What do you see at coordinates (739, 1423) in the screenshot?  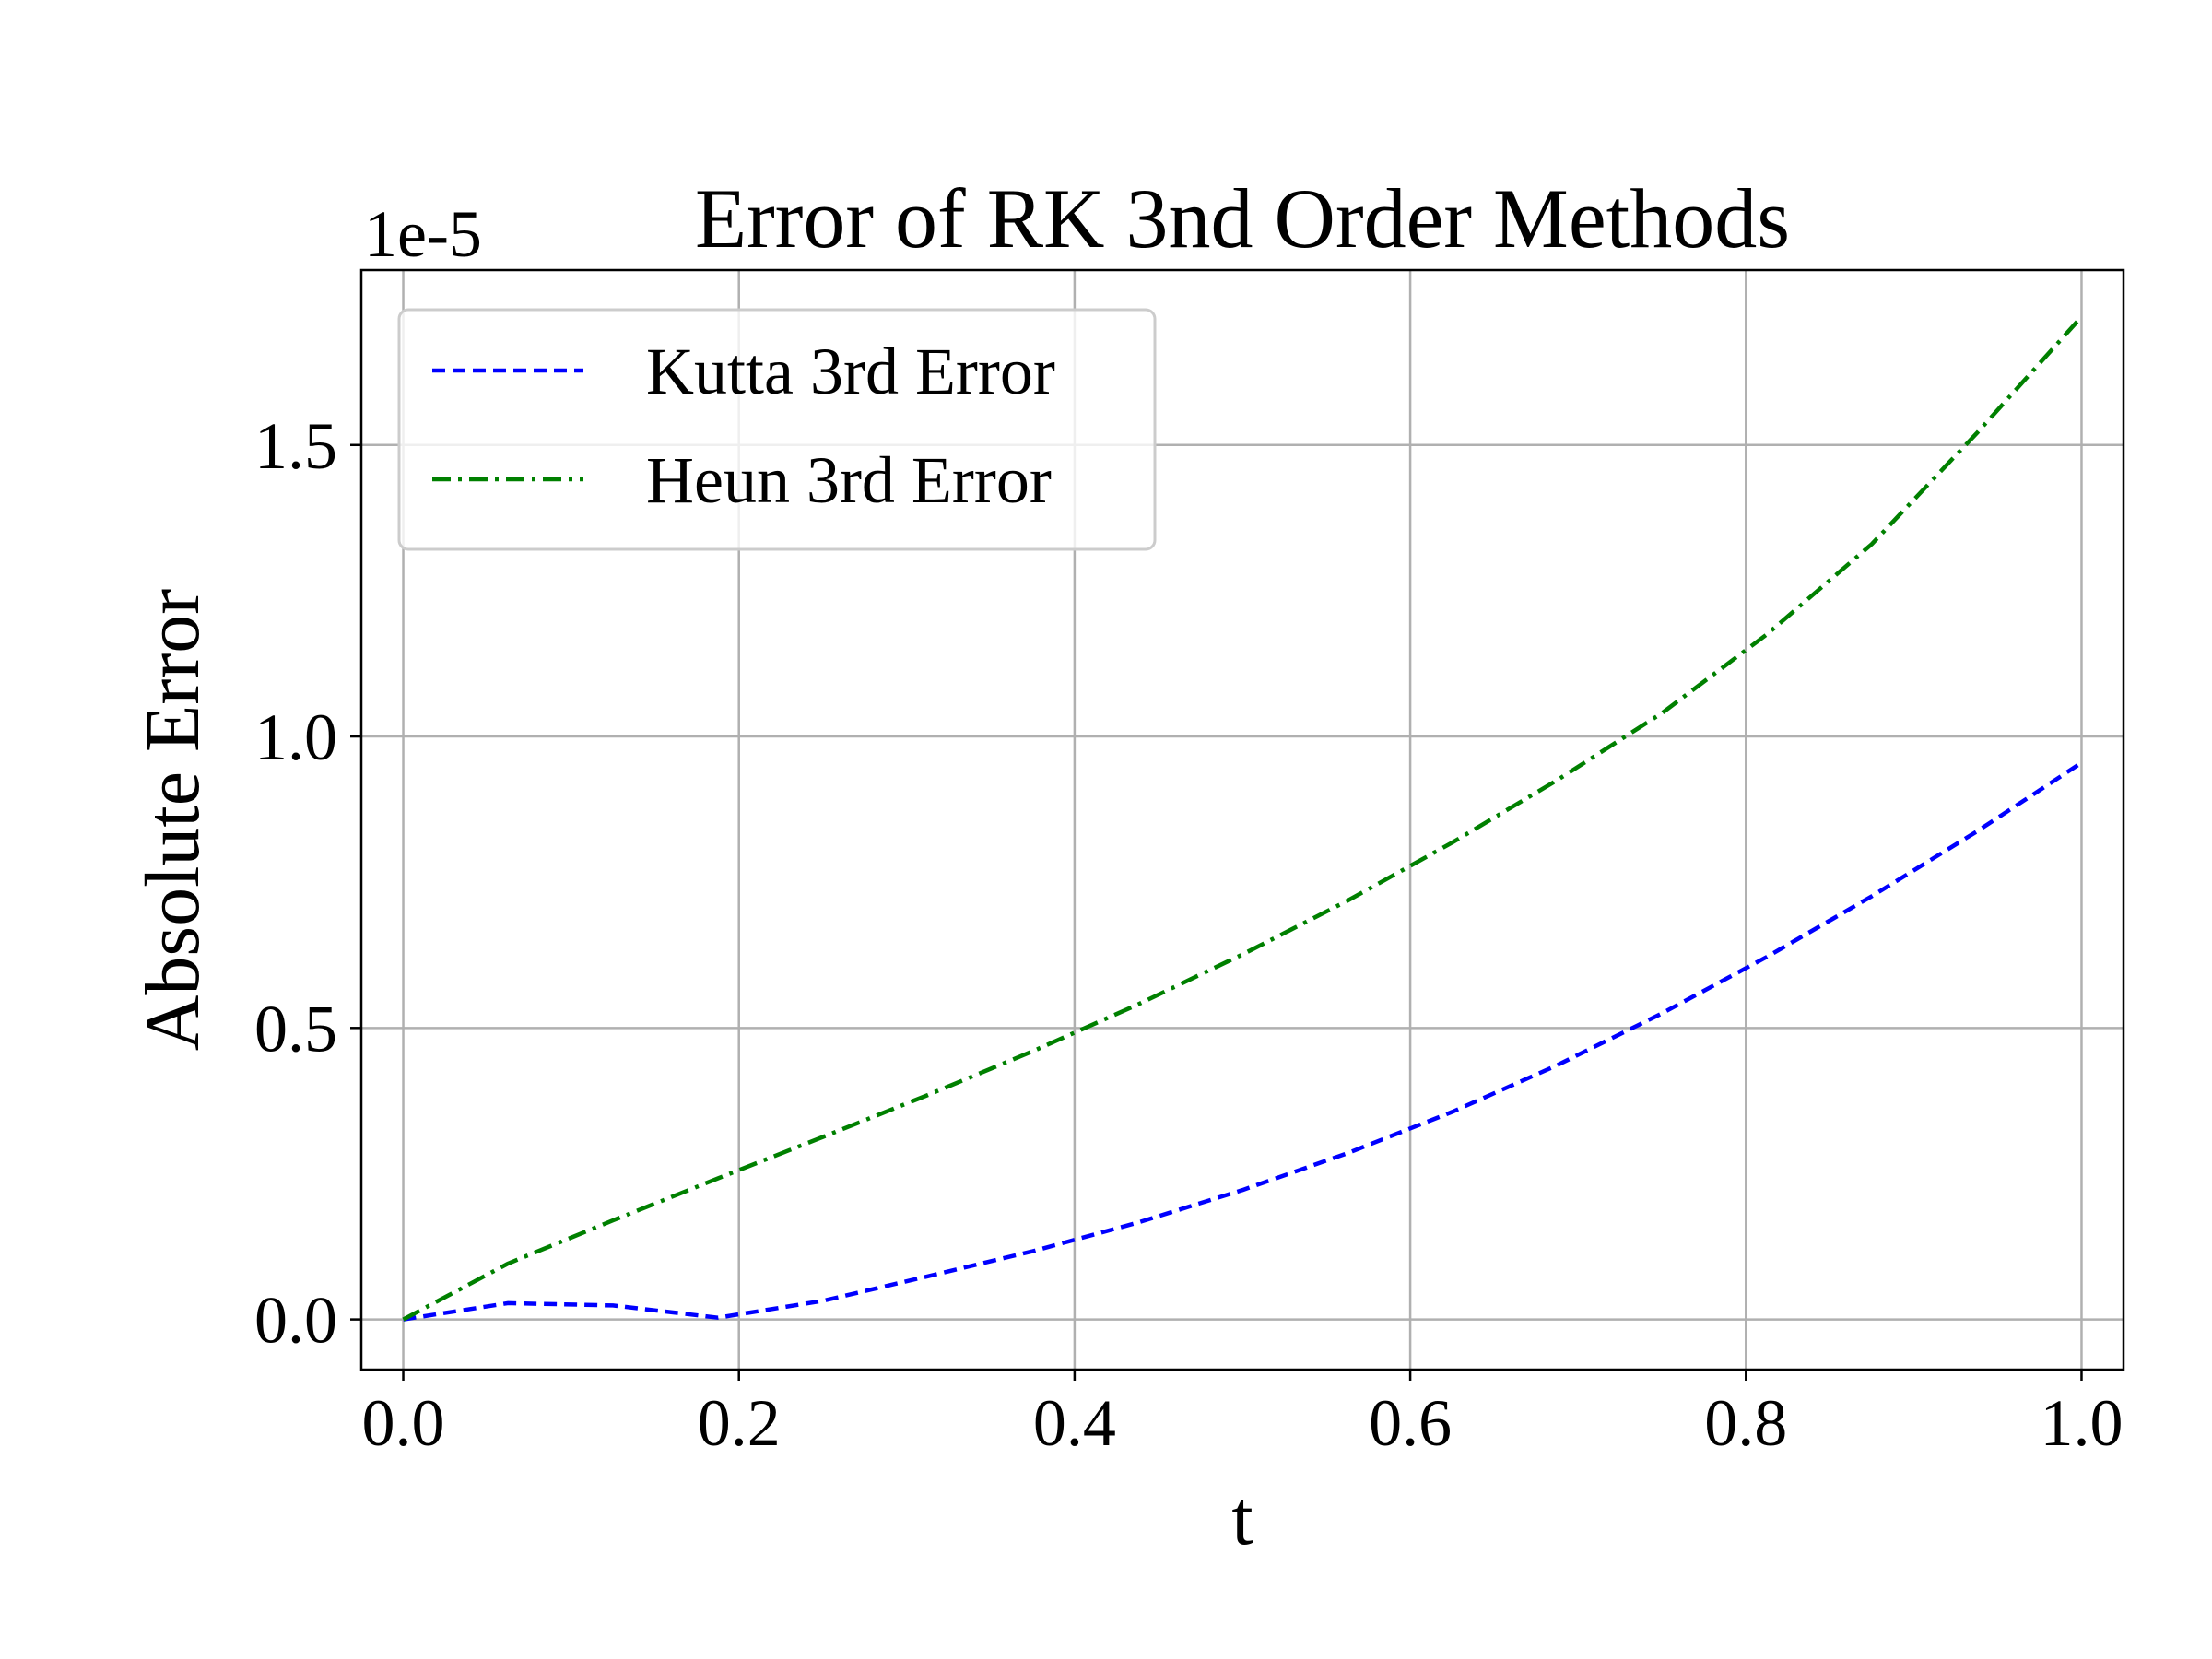 I see `x-tick-label: 0.2` at bounding box center [739, 1423].